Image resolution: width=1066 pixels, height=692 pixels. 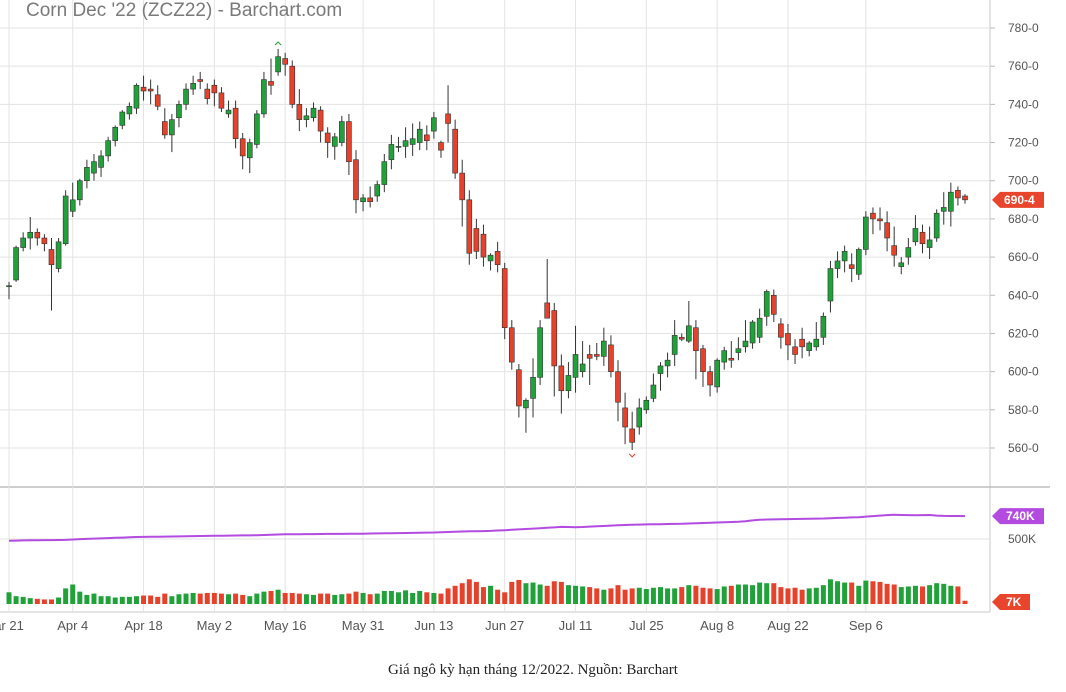 What do you see at coordinates (487, 558) in the screenshot?
I see `volume-series` at bounding box center [487, 558].